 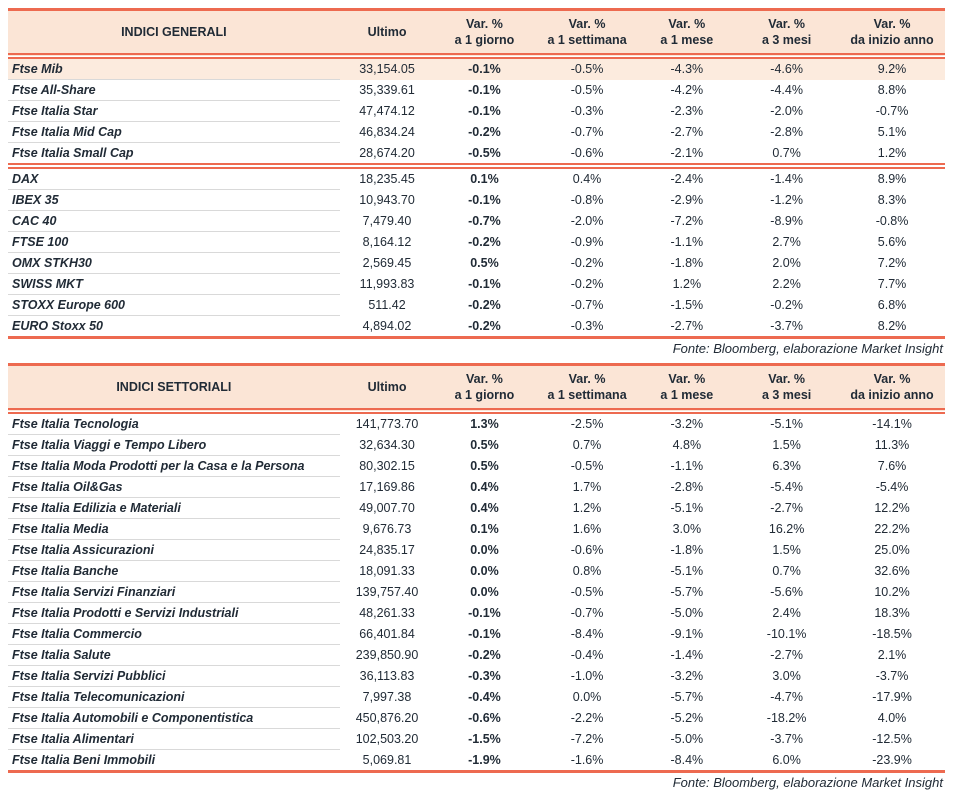 What do you see at coordinates (587, 697) in the screenshot?
I see `var-1-settimana-value: 0.0%` at bounding box center [587, 697].